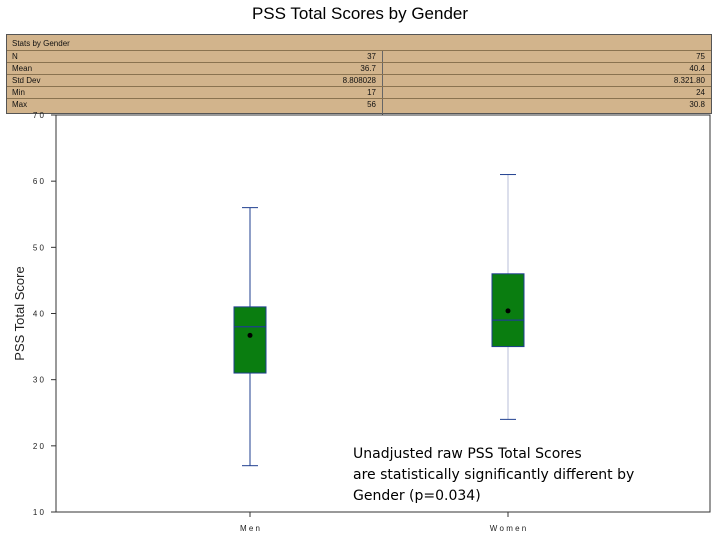 Image resolution: width=720 pixels, height=540 pixels. Describe the element at coordinates (22, 68) in the screenshot. I see `stats-label: Mean` at that location.